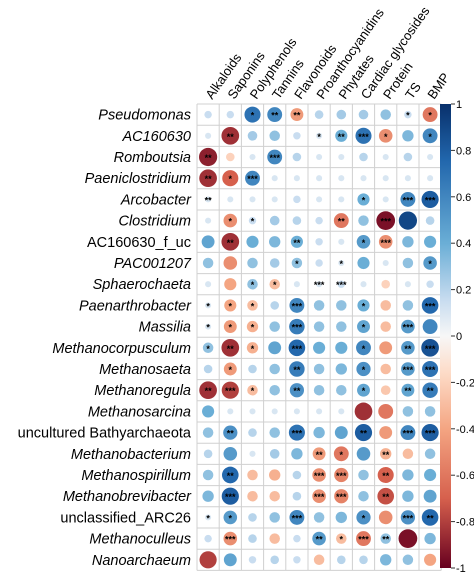 This screenshot has height=577, width=474. What do you see at coordinates (457, 337) in the screenshot?
I see `colorbar: 1 0.8 0.6 0.4 0.2 0 -0.2 -0.4 -0.6 -0.8 -1` at bounding box center [457, 337].